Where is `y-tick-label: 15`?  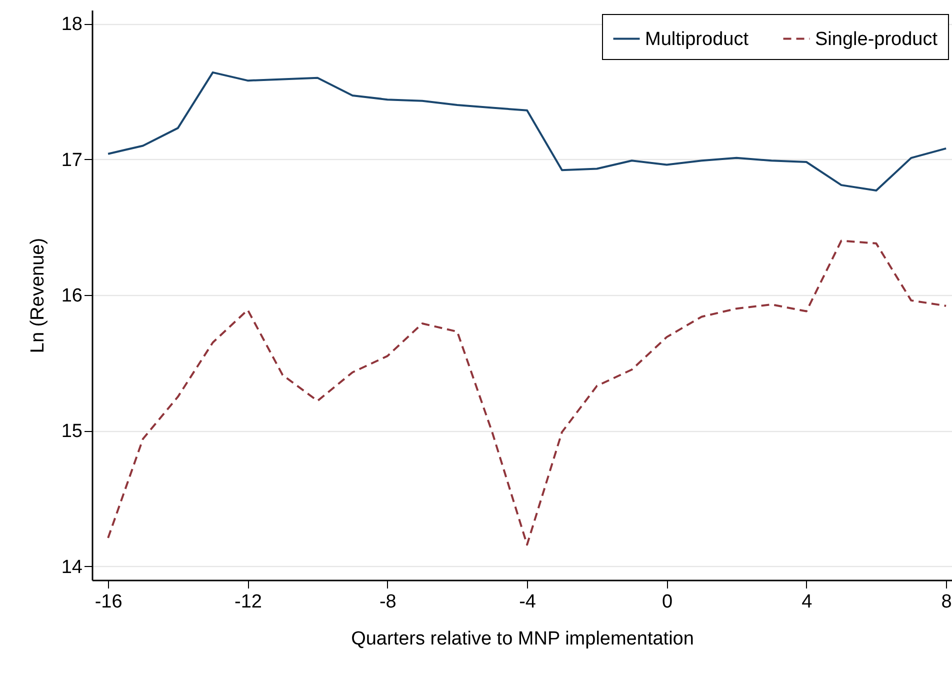
y-tick-label: 15 is located at coordinates (71, 431).